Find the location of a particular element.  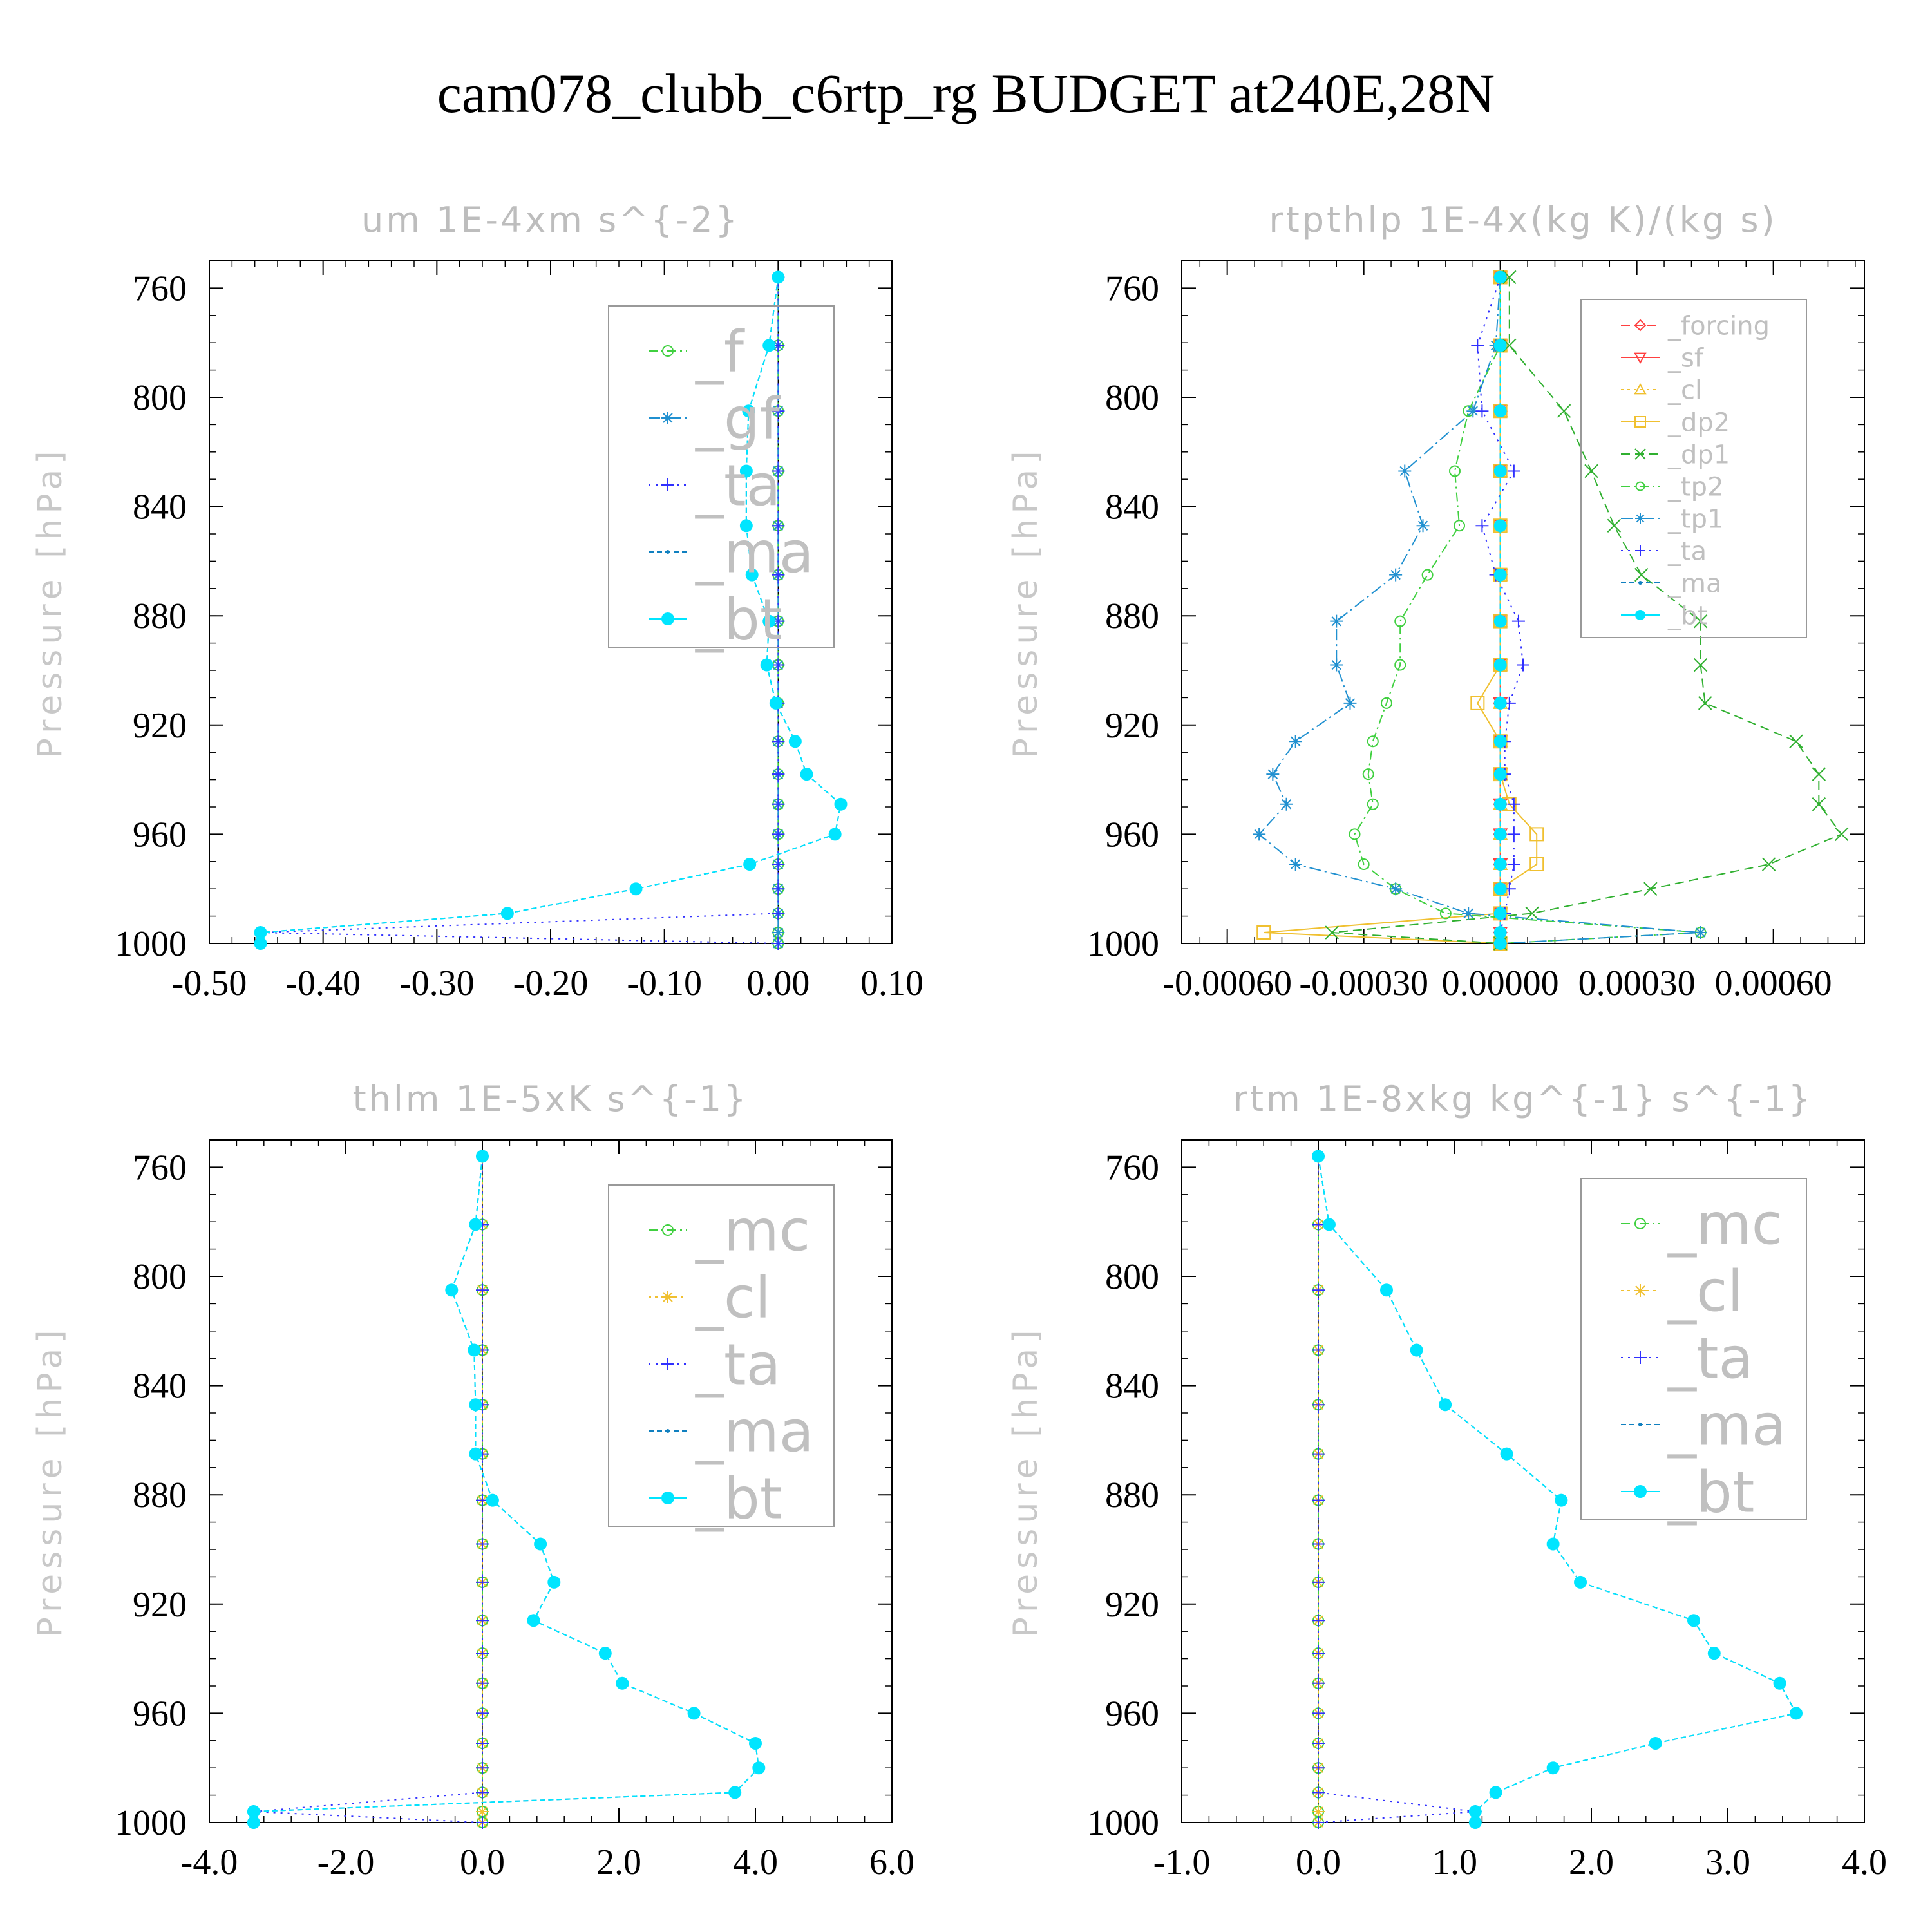

legend-label: _bt is located at coordinates (739, 620).